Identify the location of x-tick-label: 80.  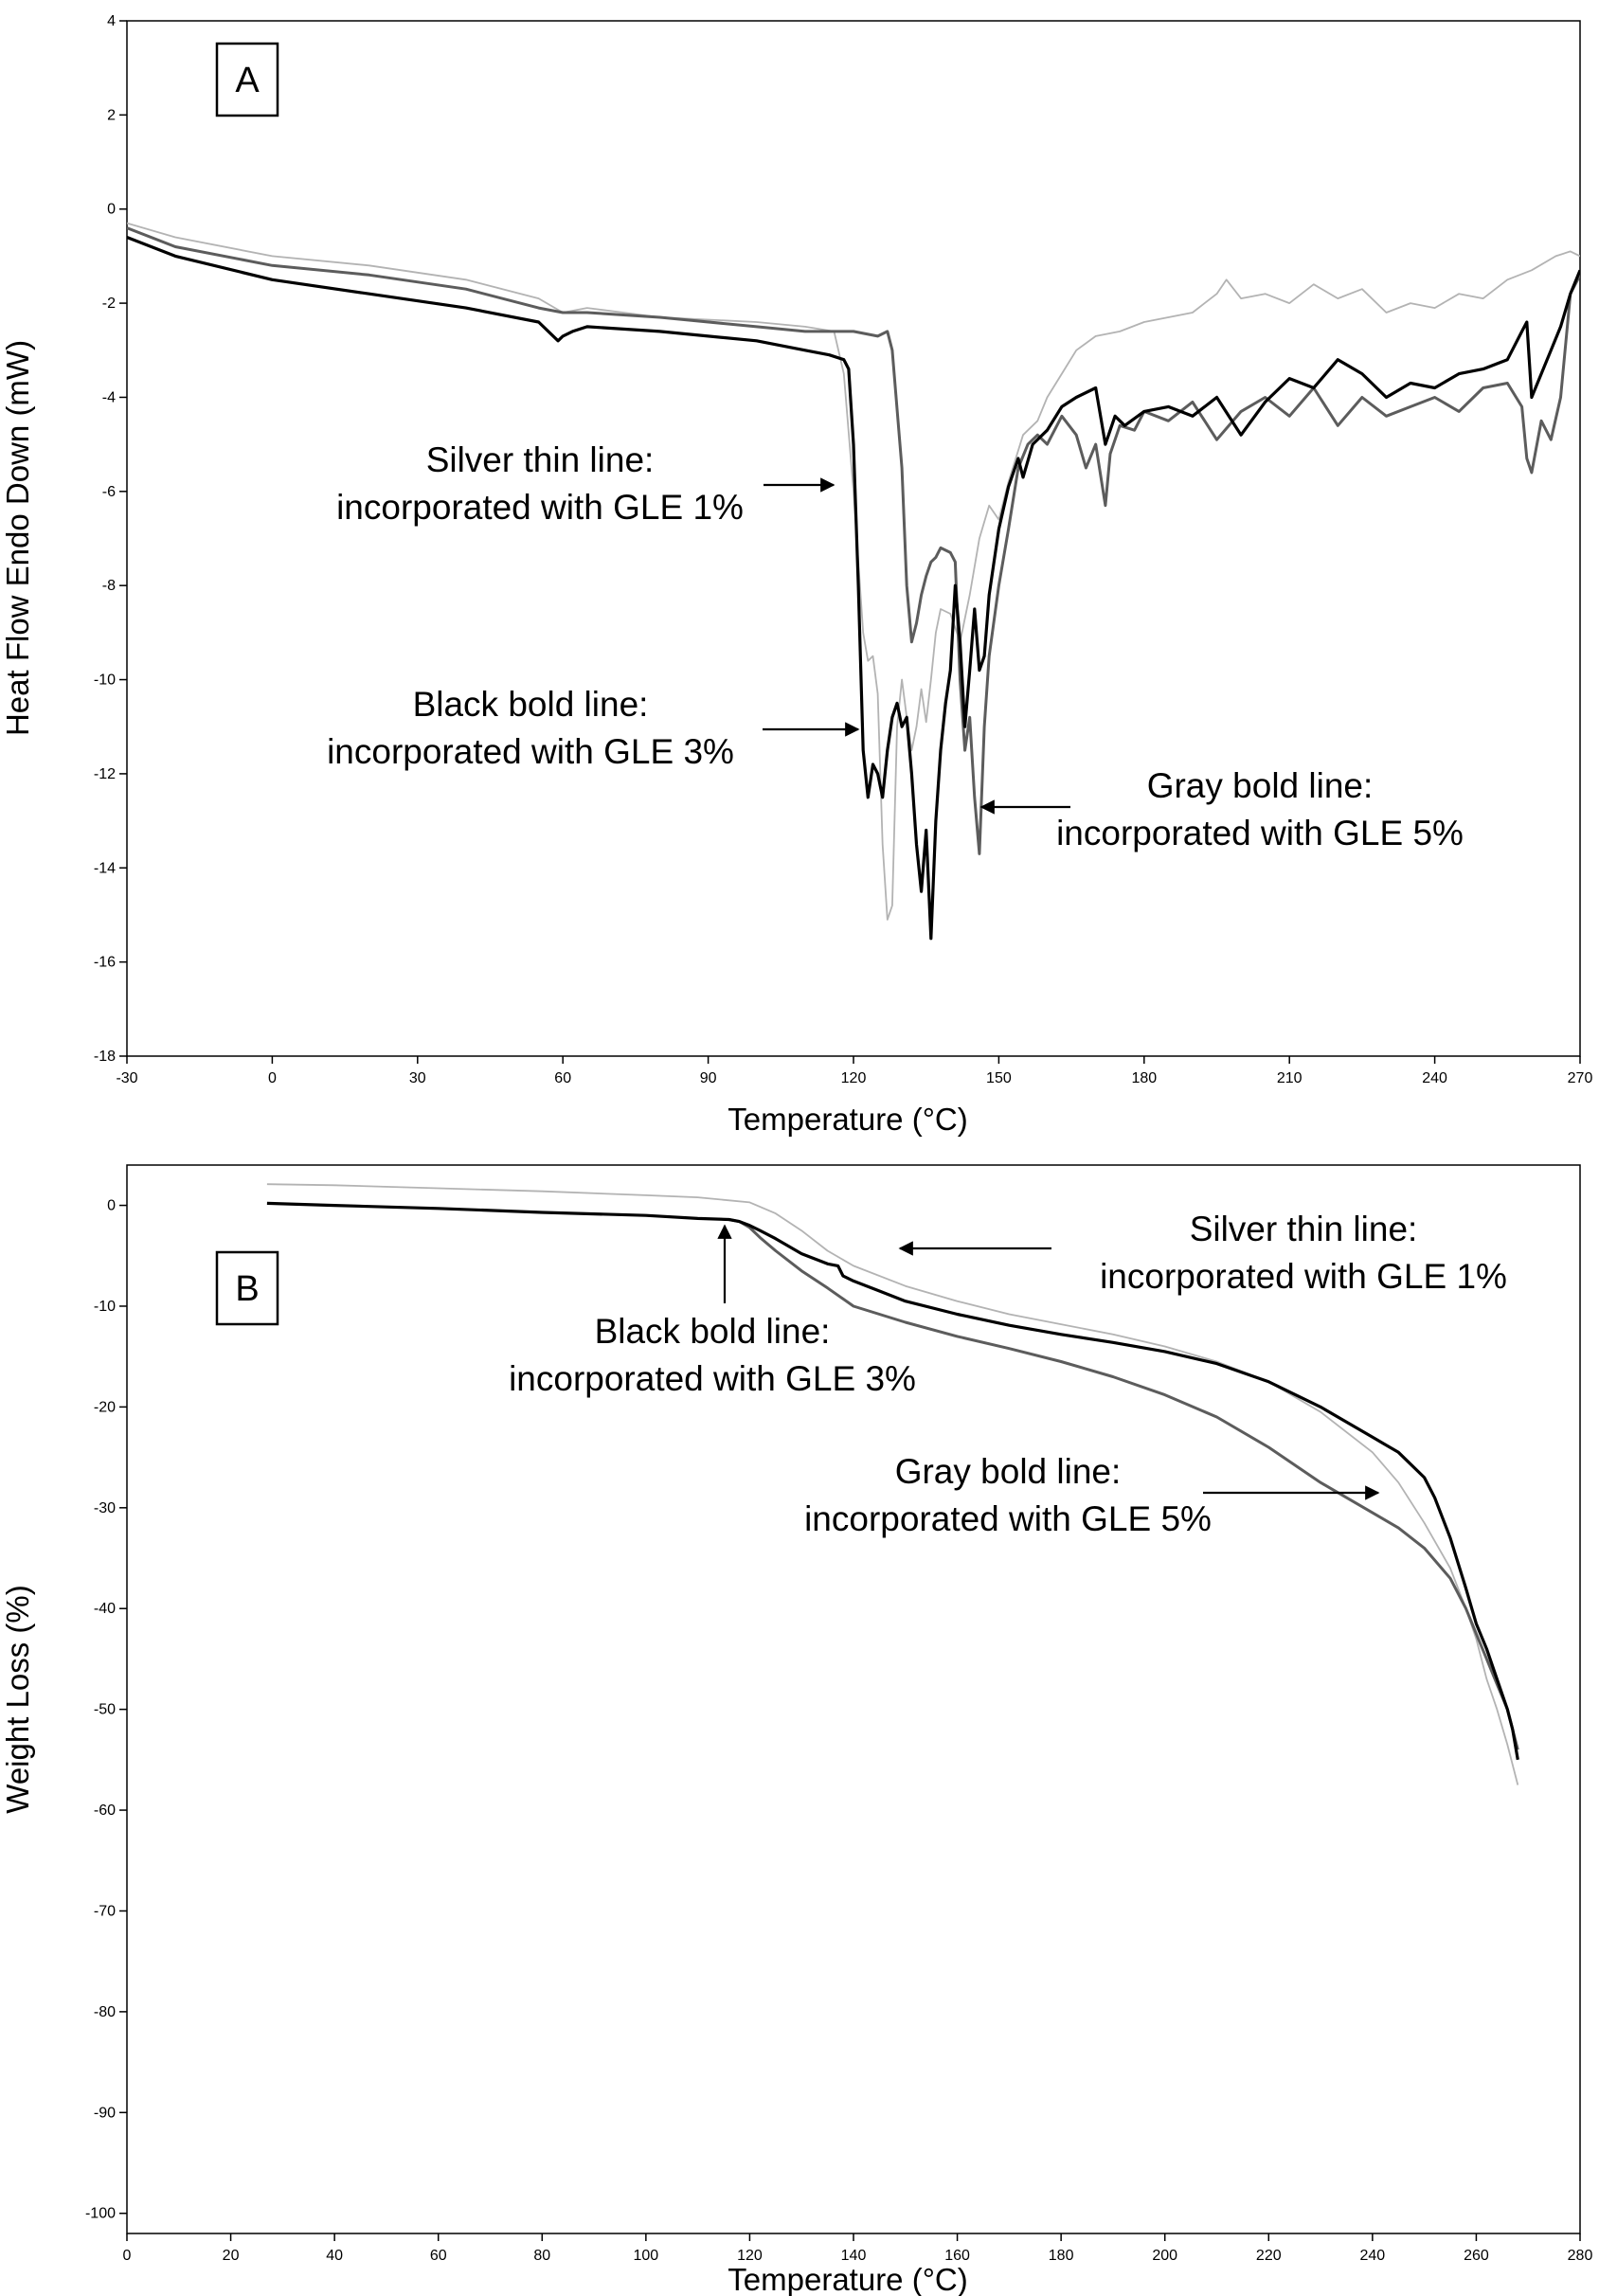
(541, 2256).